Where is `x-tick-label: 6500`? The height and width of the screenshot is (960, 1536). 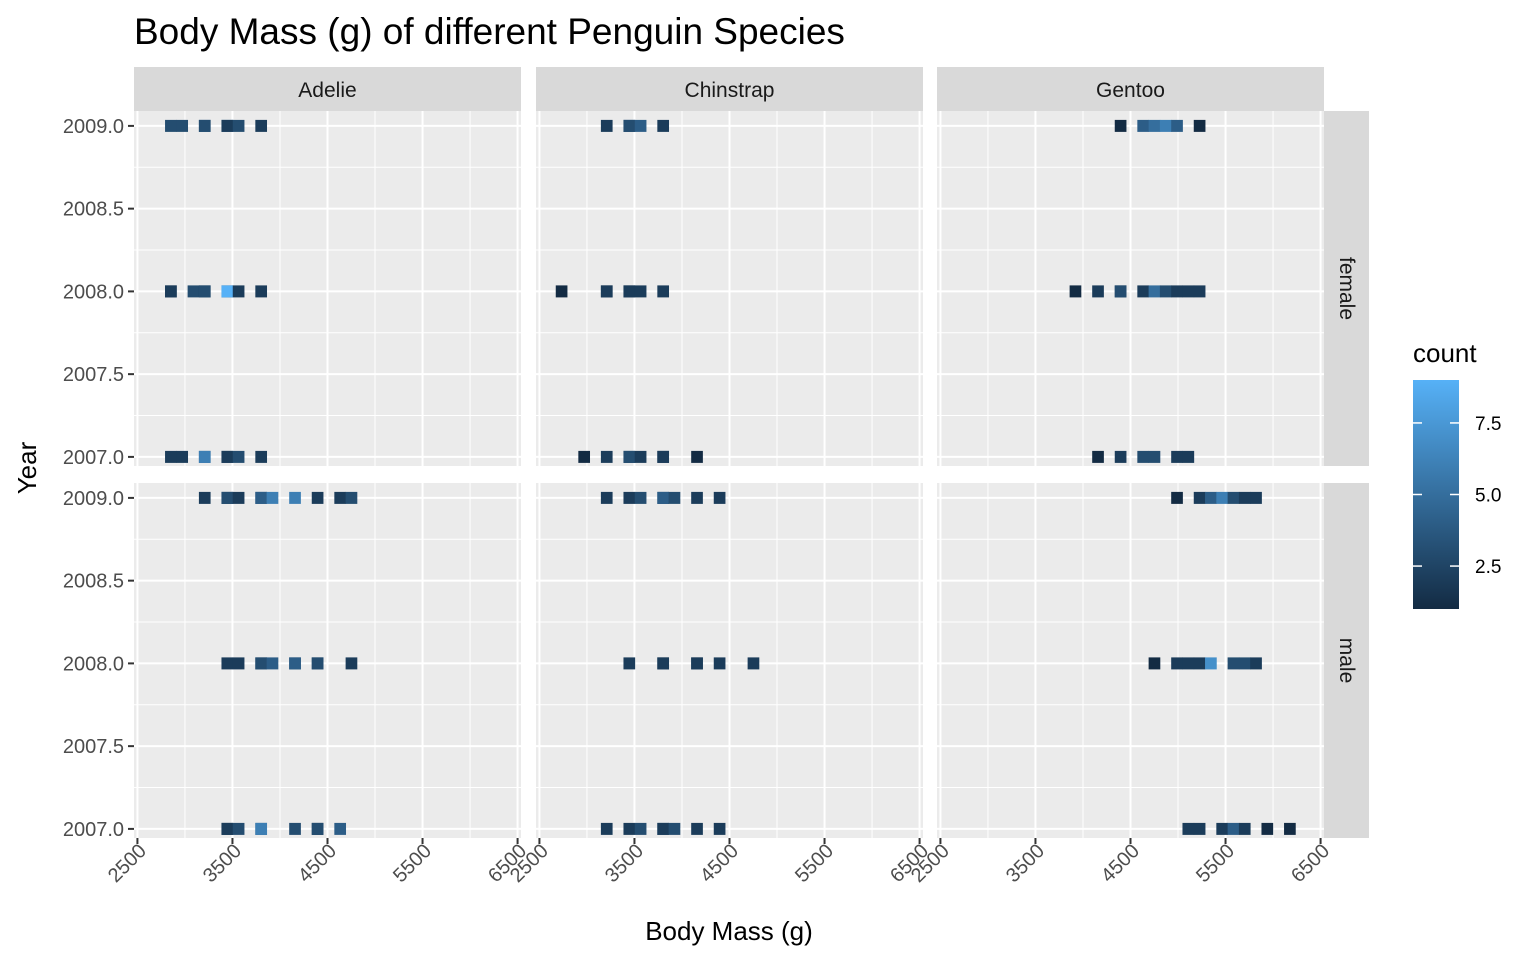
x-tick-label: 6500 is located at coordinates (1310, 863).